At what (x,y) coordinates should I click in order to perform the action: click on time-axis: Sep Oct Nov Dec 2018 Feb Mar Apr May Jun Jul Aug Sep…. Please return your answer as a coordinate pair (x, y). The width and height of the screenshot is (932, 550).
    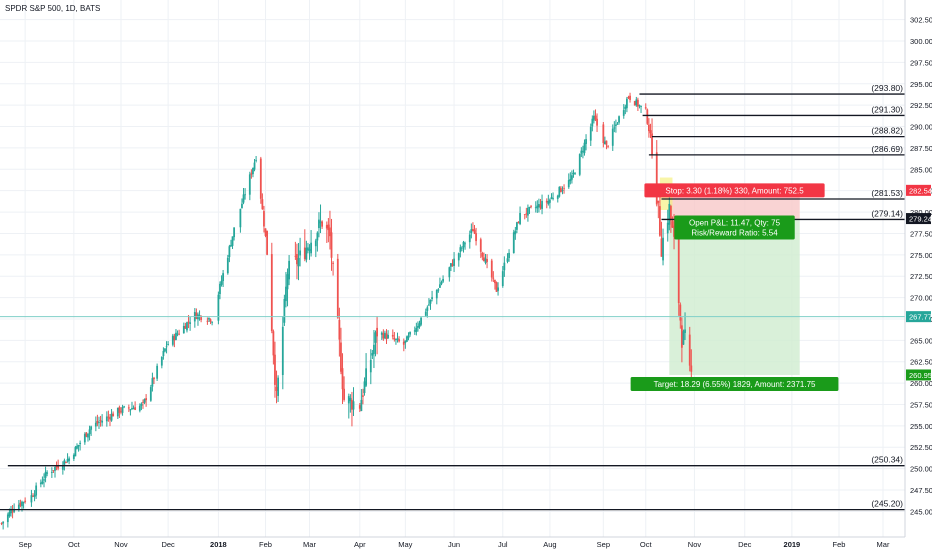
    Looking at the image, I should click on (452, 543).